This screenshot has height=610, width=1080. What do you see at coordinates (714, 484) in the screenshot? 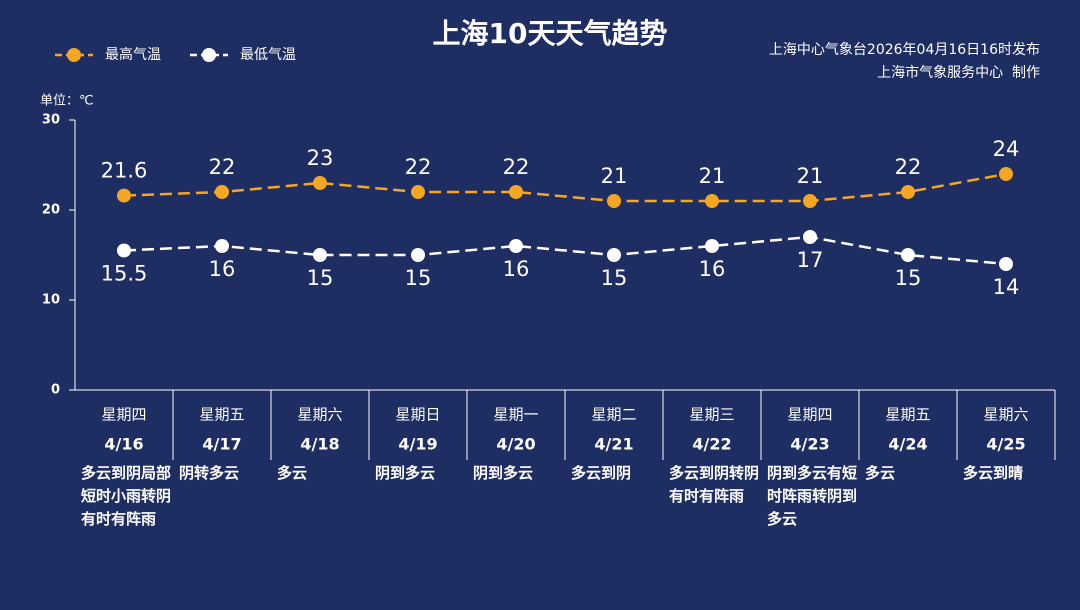
I see `weather-text: 多云到阴转阴有时有阵雨` at bounding box center [714, 484].